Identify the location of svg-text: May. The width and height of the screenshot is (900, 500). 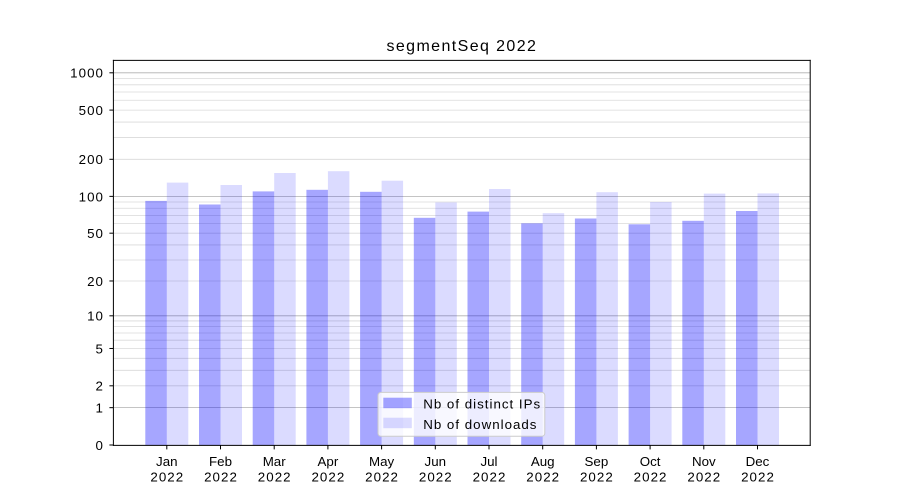
(382, 461).